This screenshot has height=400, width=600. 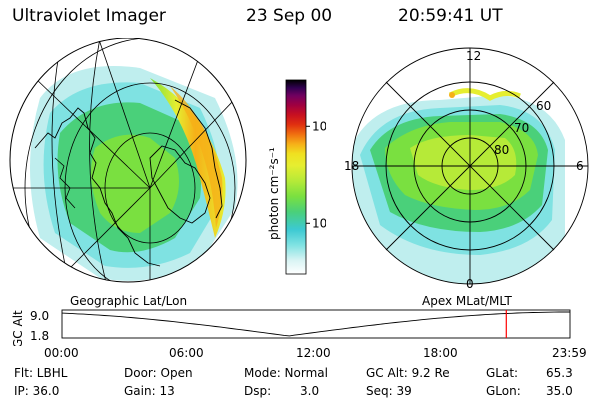 I want to click on time-tick-1: 06:00, so click(x=186, y=353).